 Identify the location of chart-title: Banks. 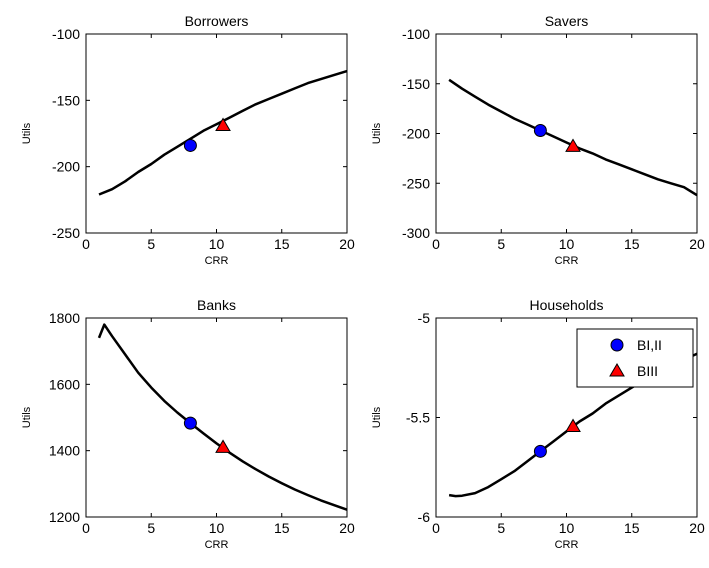
(216, 305).